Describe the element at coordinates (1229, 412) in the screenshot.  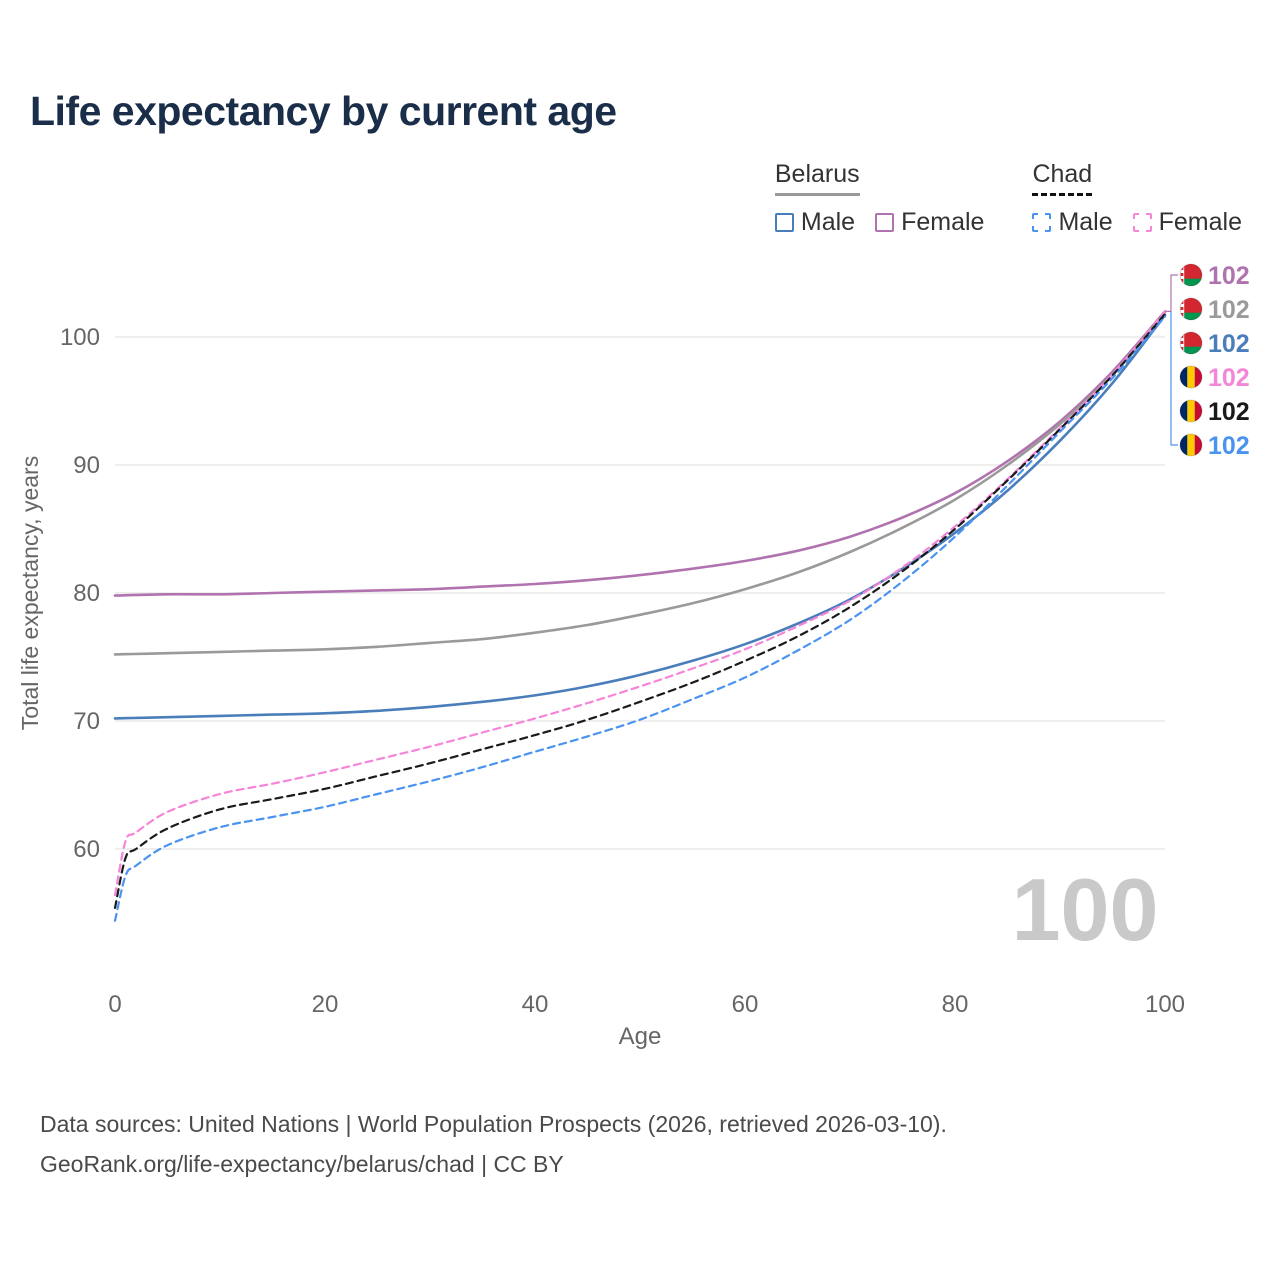
I see `end-value-label-chad-total: 102` at that location.